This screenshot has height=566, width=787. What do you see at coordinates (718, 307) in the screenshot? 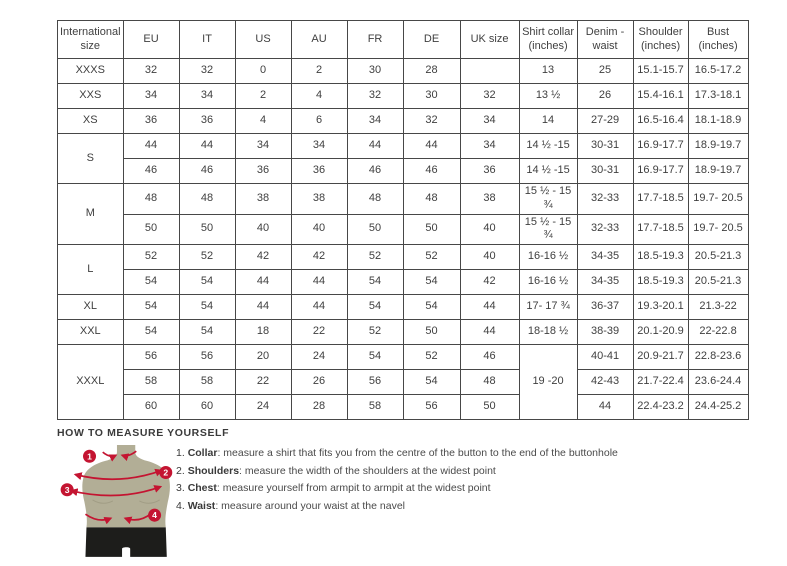
I see `table-cell: 21.3-22` at bounding box center [718, 307].